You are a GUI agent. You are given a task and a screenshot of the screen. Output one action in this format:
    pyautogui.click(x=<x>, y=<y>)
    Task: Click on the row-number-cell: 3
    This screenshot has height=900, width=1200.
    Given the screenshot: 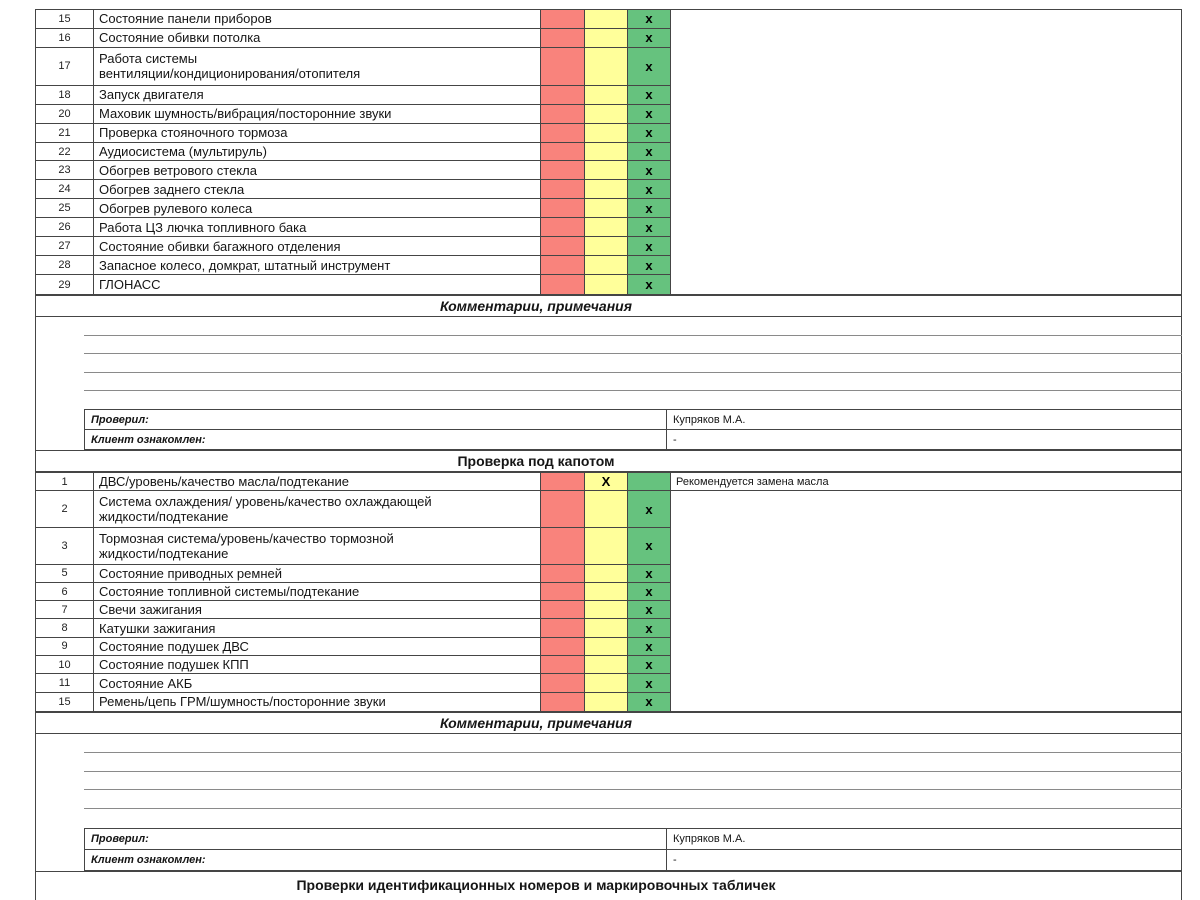 What is the action you would take?
    pyautogui.click(x=65, y=546)
    